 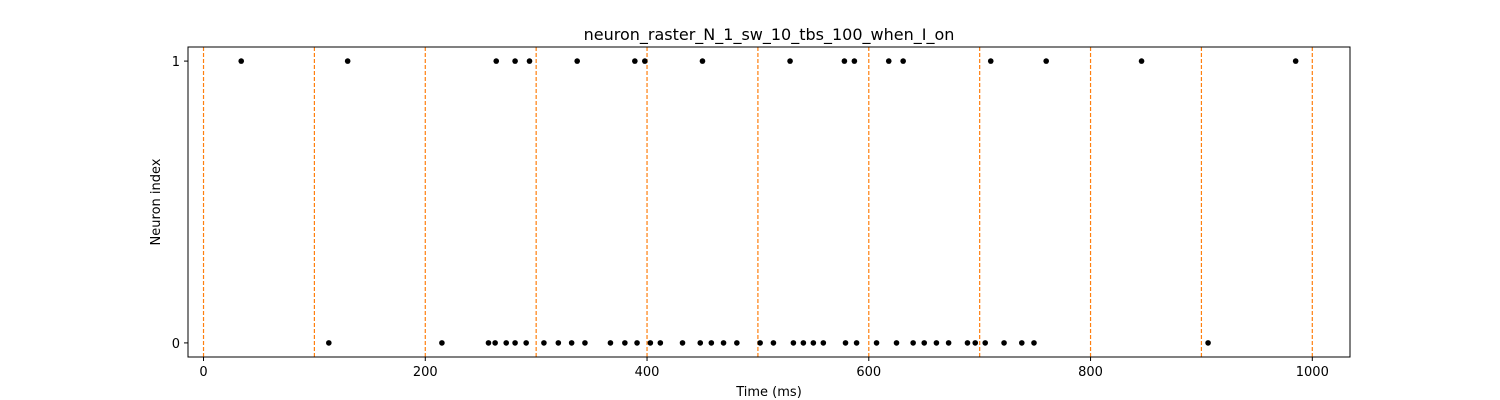 I want to click on x-tick-label: 800, so click(x=1090, y=372).